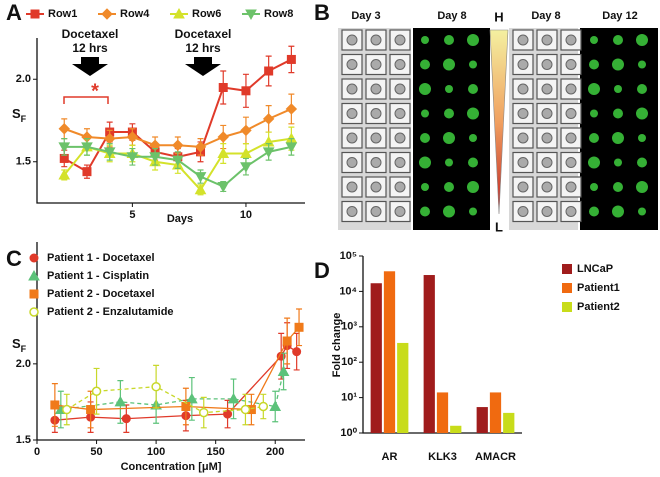 This screenshot has width=660, height=477. What do you see at coordinates (37, 452) in the screenshot?
I see `x-tick-label: 0` at bounding box center [37, 452].